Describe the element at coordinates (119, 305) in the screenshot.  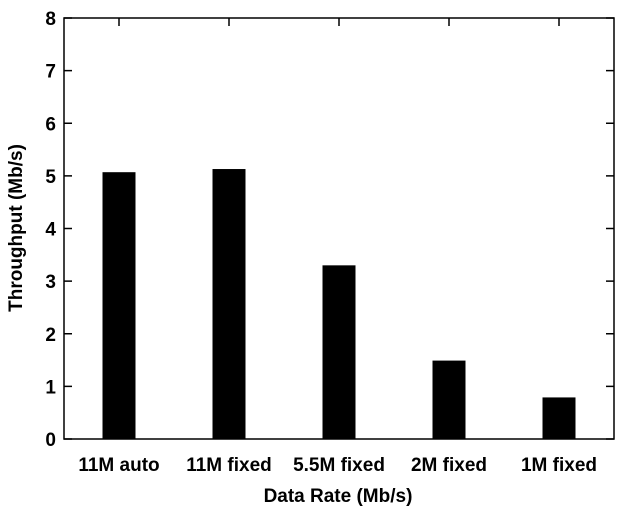
I see `bar-11m-auto` at that location.